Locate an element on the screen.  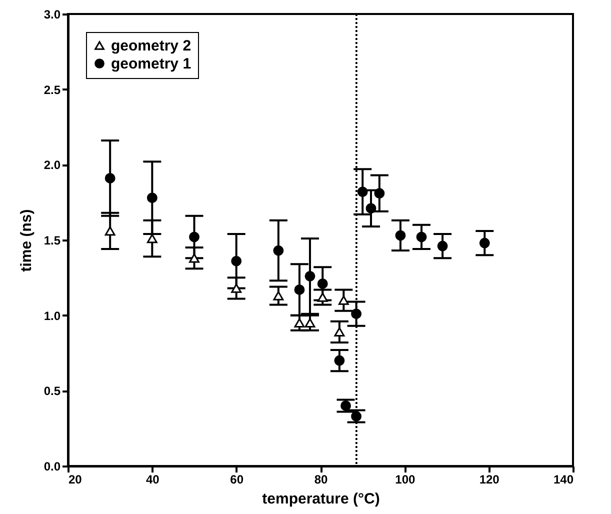
x-tick-label: 60 is located at coordinates (237, 479).